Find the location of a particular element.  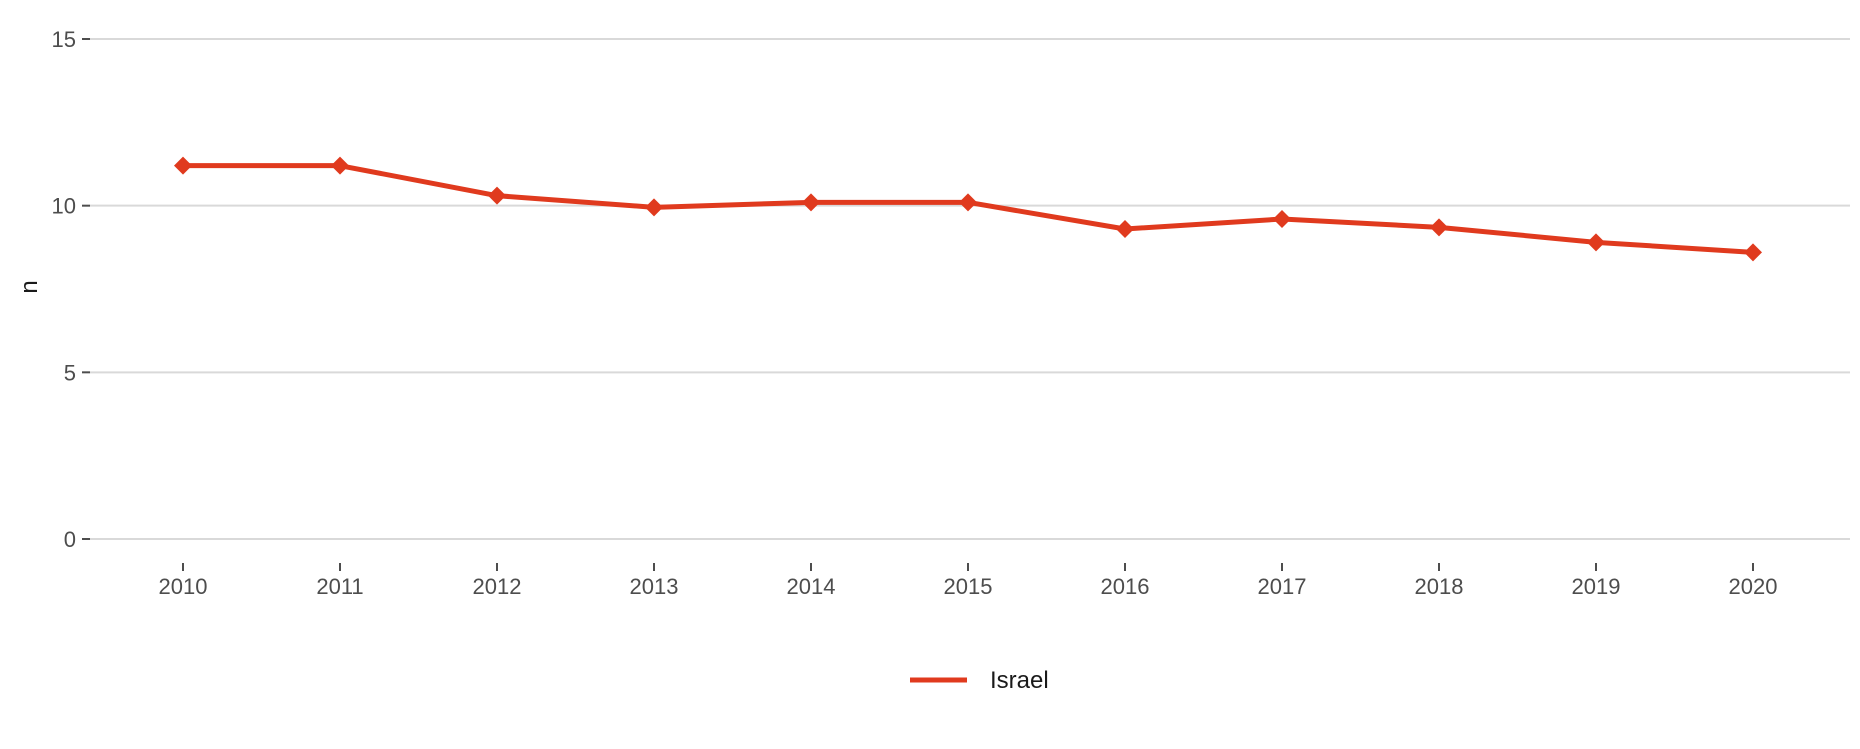

data-point-israel-2010 is located at coordinates (183, 165).